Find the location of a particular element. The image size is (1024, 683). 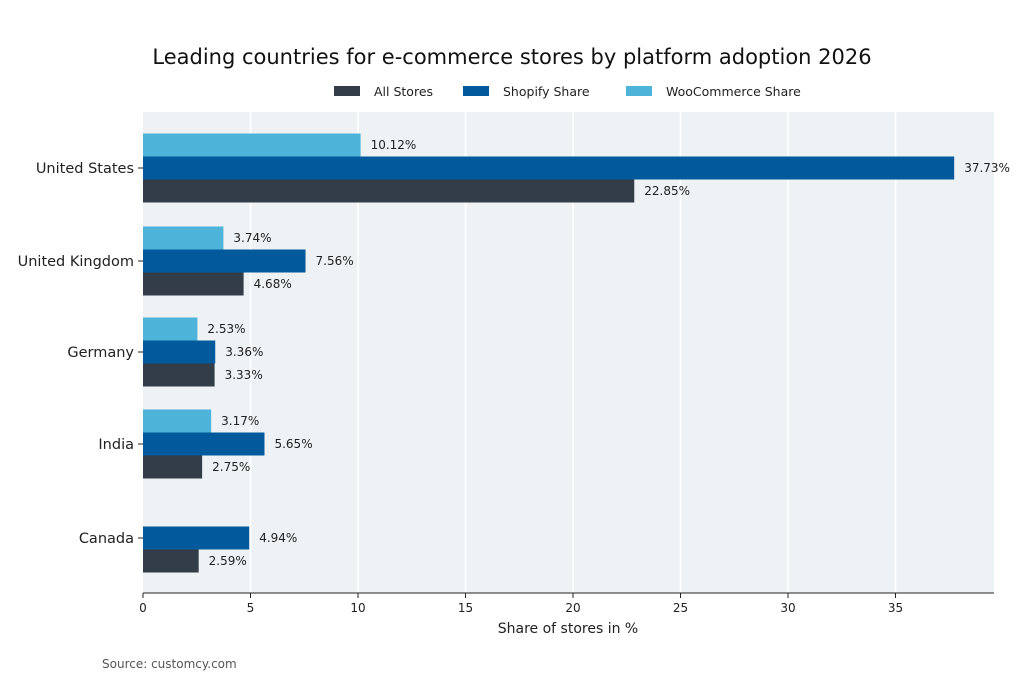

x-tick-label: 0 is located at coordinates (143, 608).